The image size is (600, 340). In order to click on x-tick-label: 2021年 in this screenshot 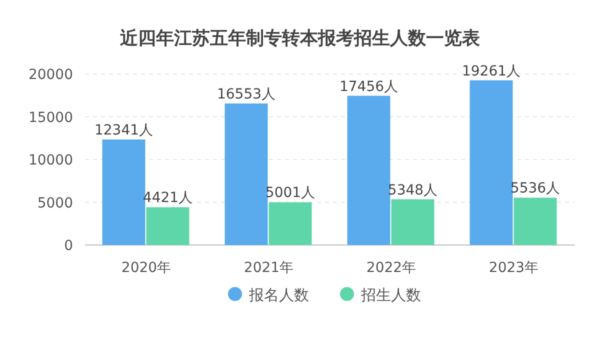, I will do `click(269, 268)`.